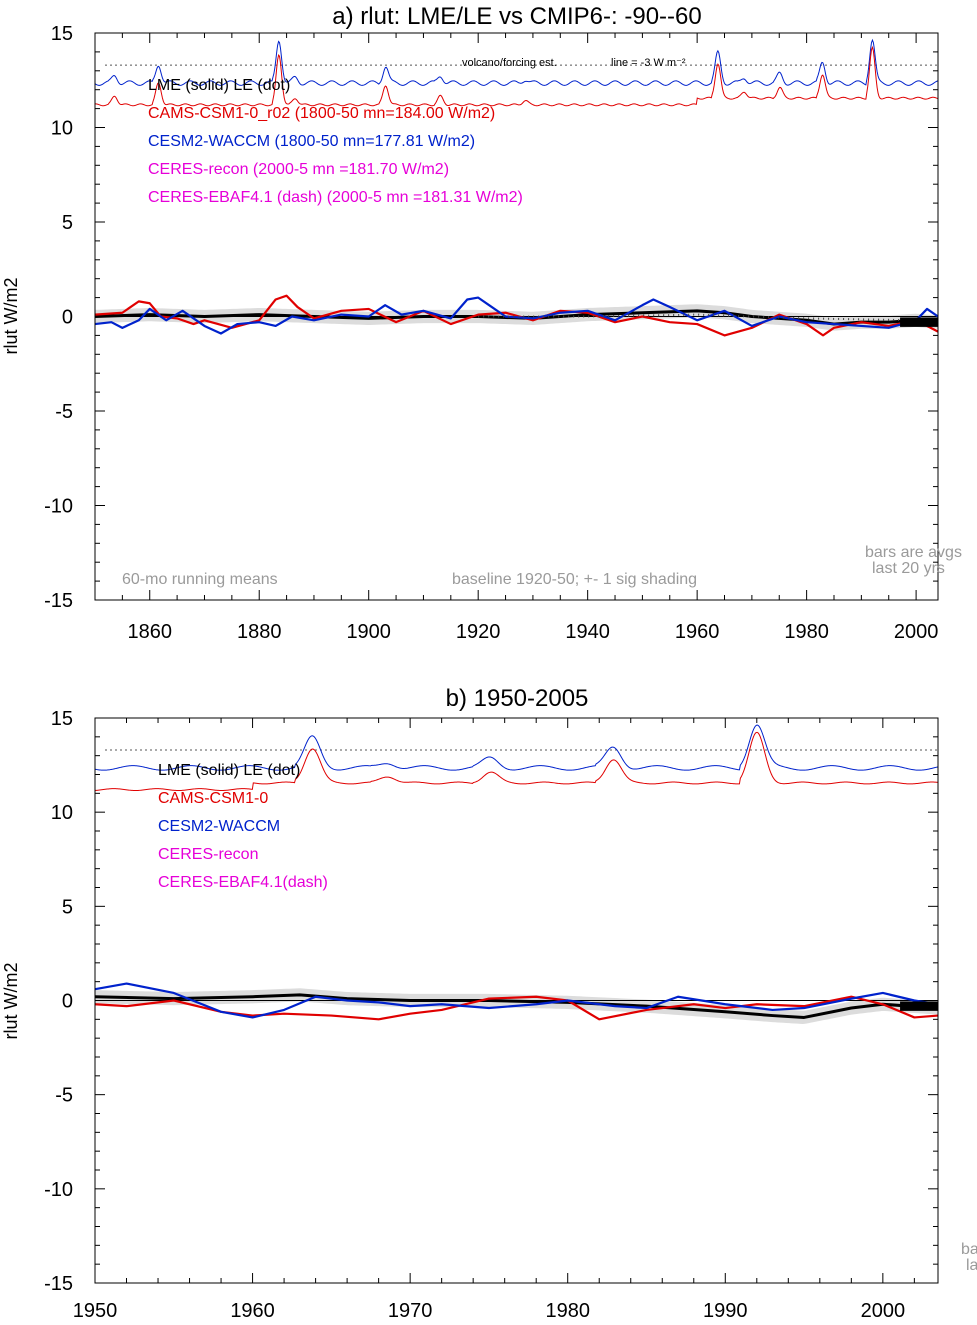  I want to click on panel-b-cesm-line, so click(516, 1000).